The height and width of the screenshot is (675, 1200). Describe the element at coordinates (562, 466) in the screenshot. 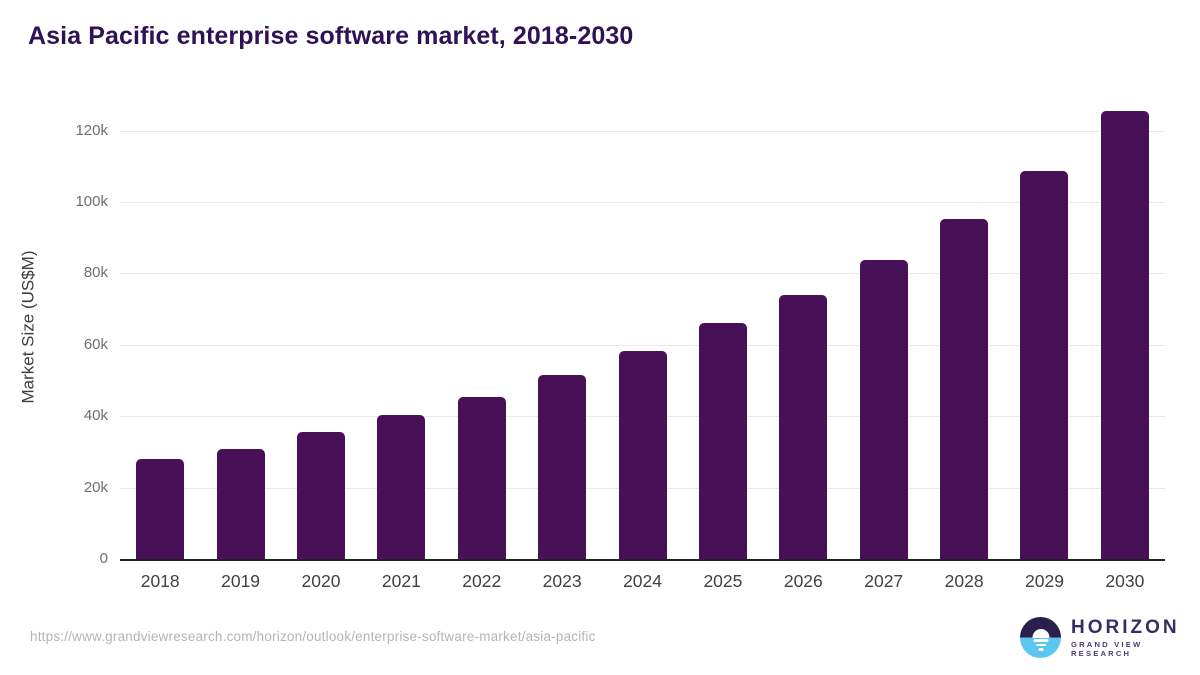

I see `bar-2023` at that location.